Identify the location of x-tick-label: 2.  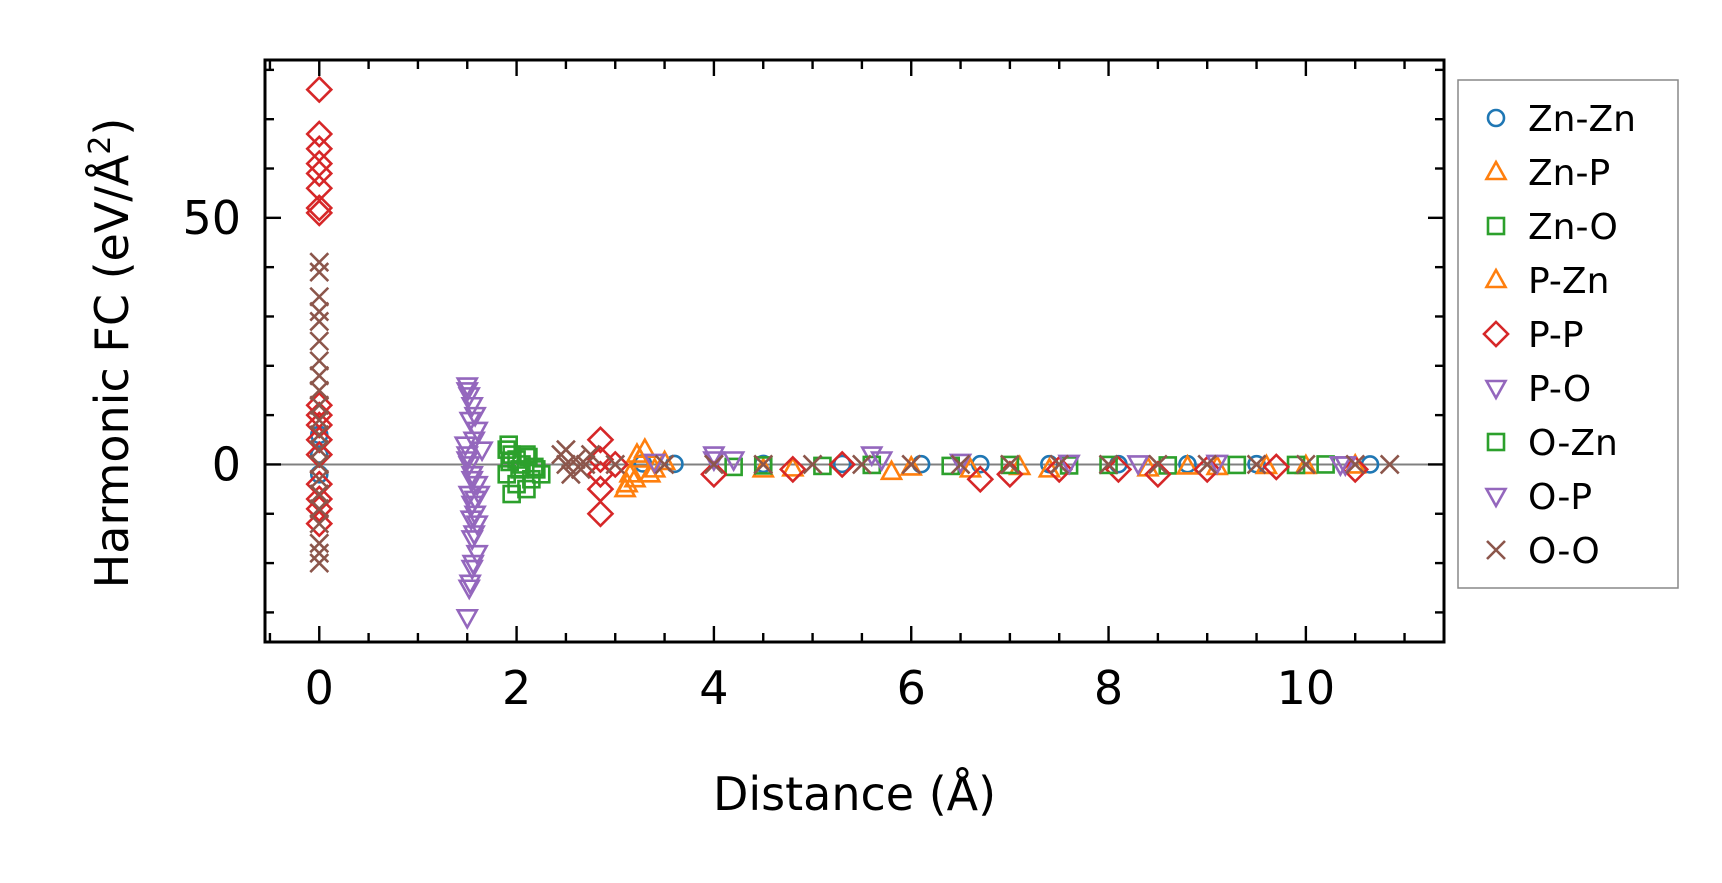
(516, 688).